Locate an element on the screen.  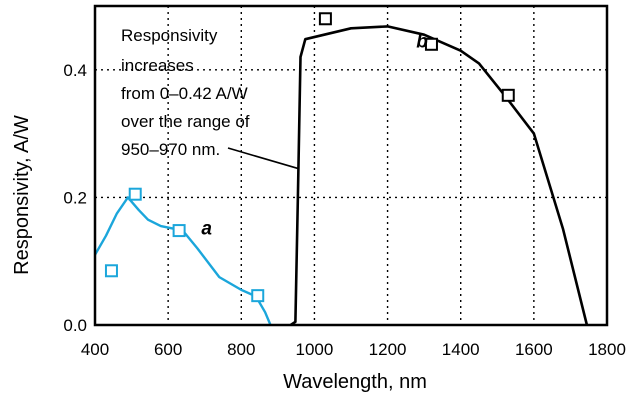
x-tick-label-1400: 1400 is located at coordinates (461, 349).